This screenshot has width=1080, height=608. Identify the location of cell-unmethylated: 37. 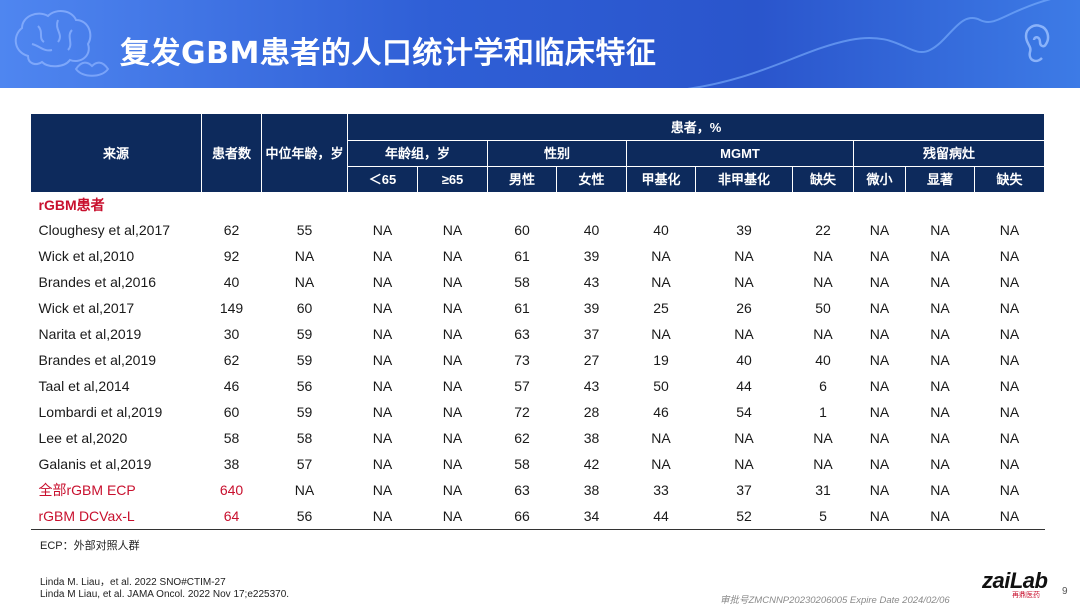
(744, 490).